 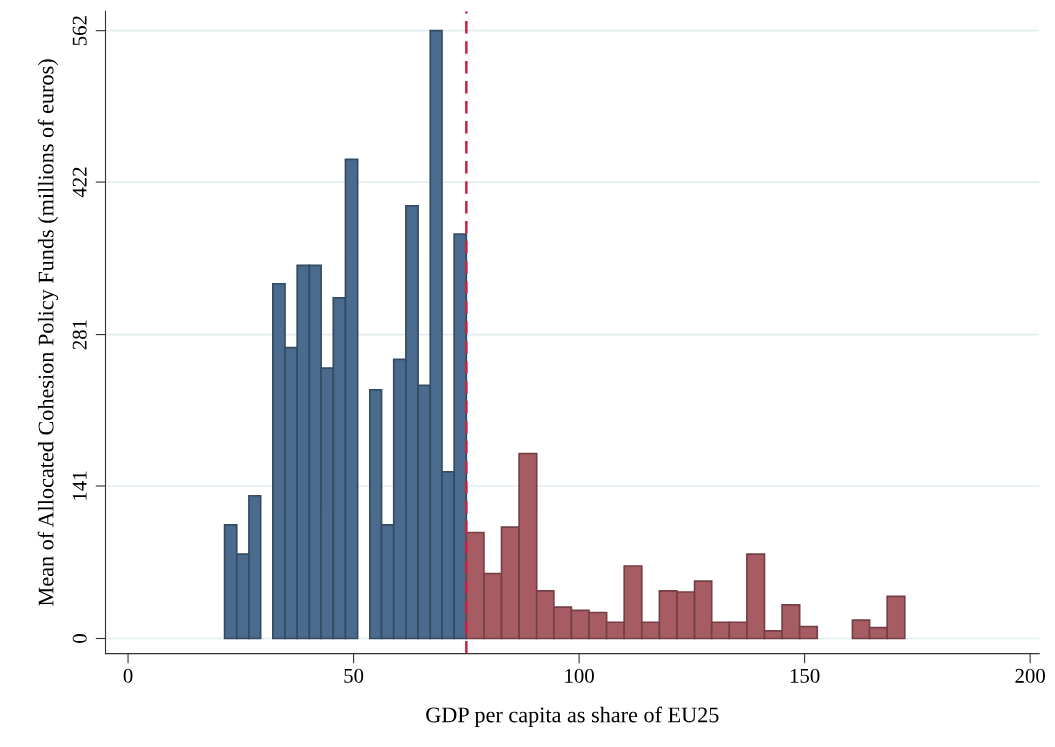 What do you see at coordinates (354, 675) in the screenshot?
I see `x-tick-label: 50` at bounding box center [354, 675].